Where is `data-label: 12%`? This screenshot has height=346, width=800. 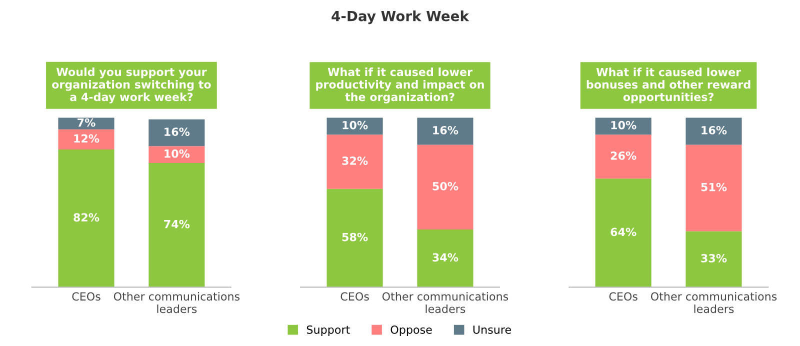
data-label: 12% is located at coordinates (87, 138).